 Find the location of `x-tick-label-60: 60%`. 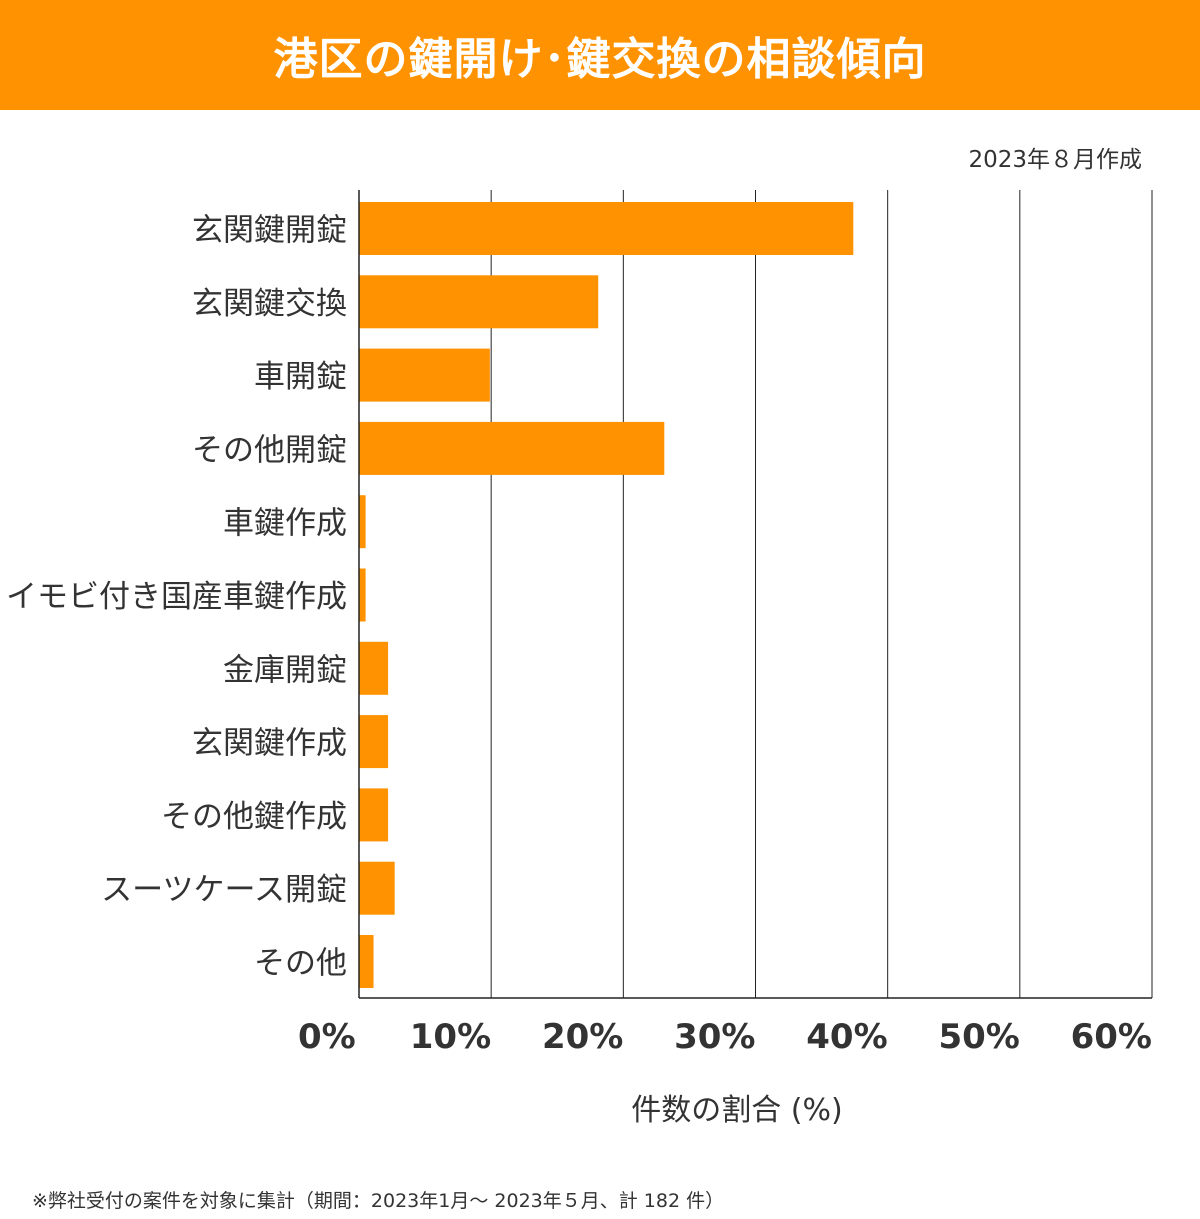

x-tick-label-60: 60% is located at coordinates (1111, 1037).